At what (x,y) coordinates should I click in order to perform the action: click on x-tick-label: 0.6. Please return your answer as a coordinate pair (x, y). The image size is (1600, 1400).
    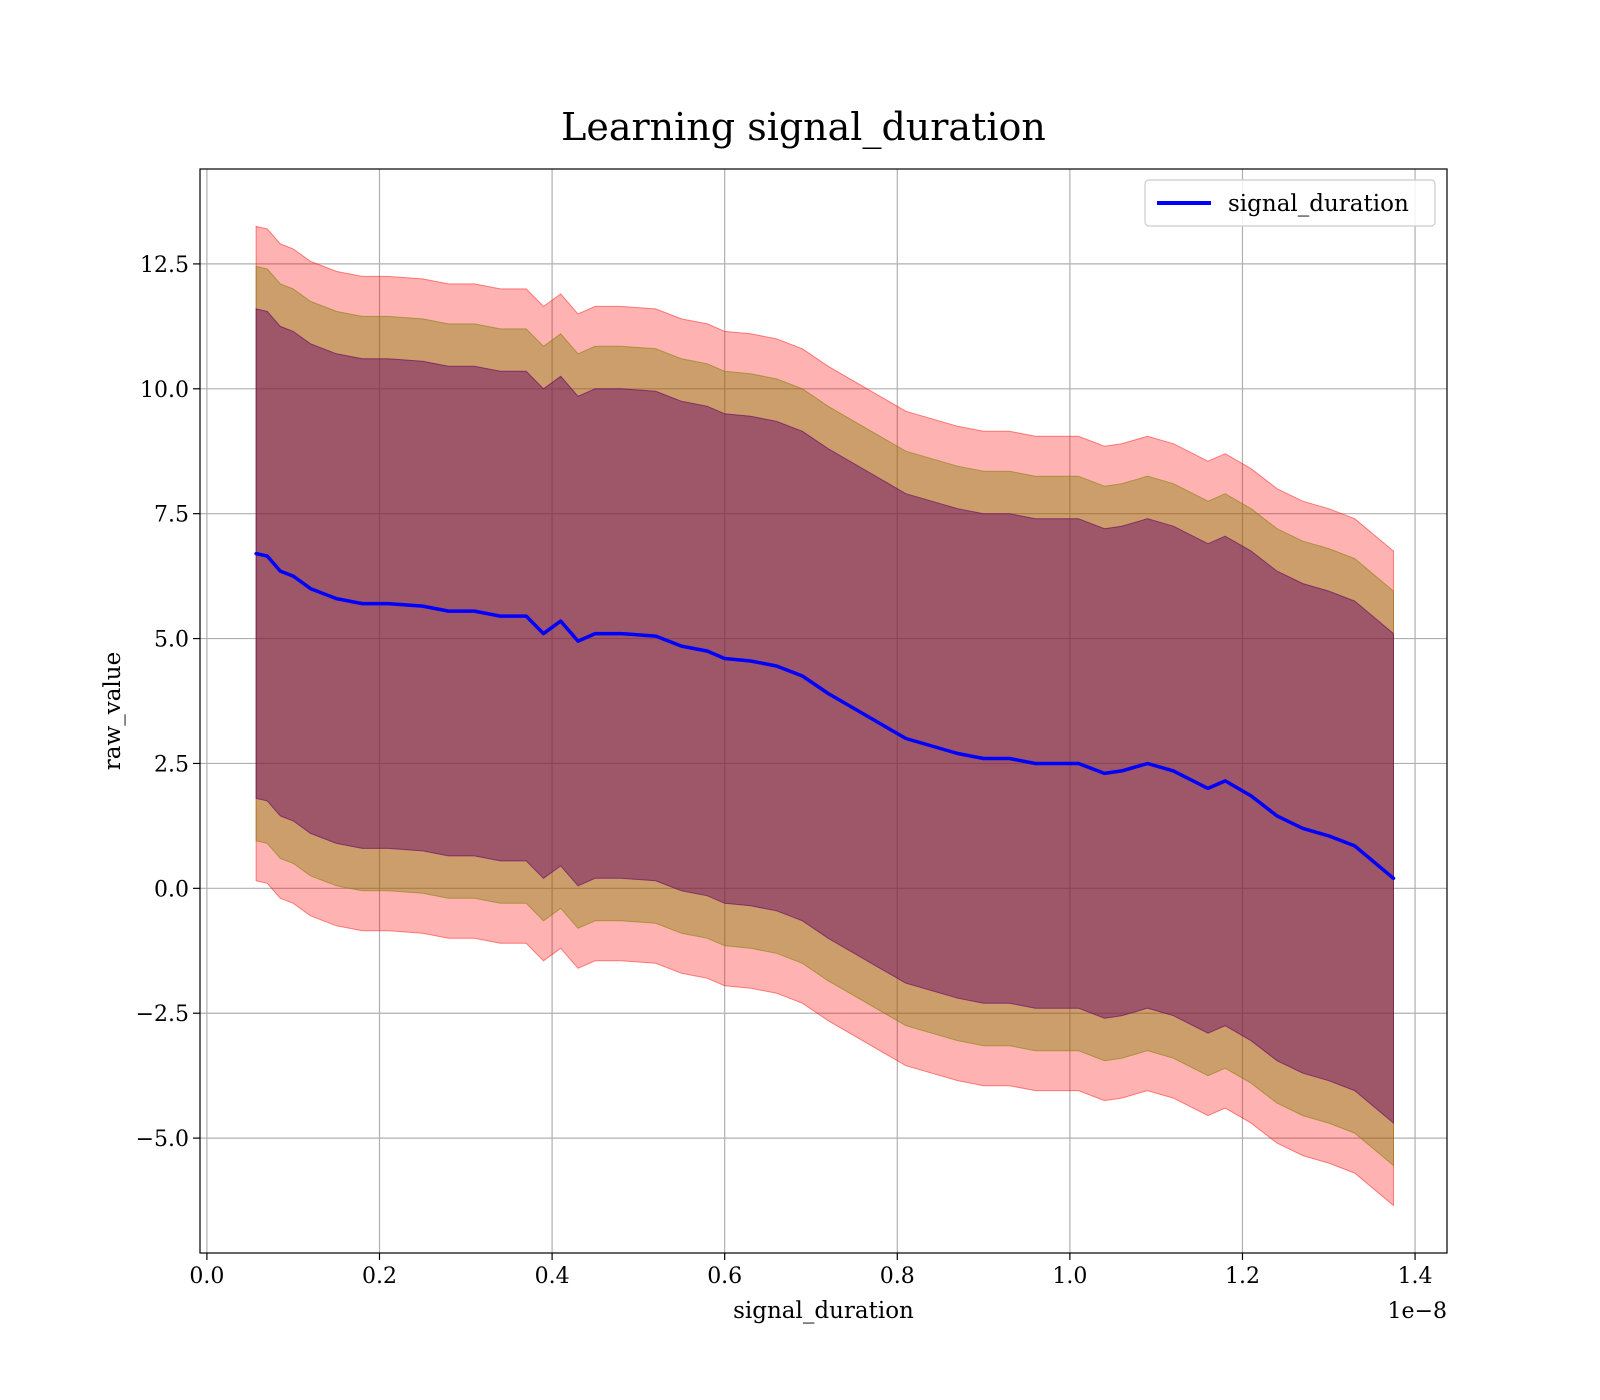
    Looking at the image, I should click on (724, 1276).